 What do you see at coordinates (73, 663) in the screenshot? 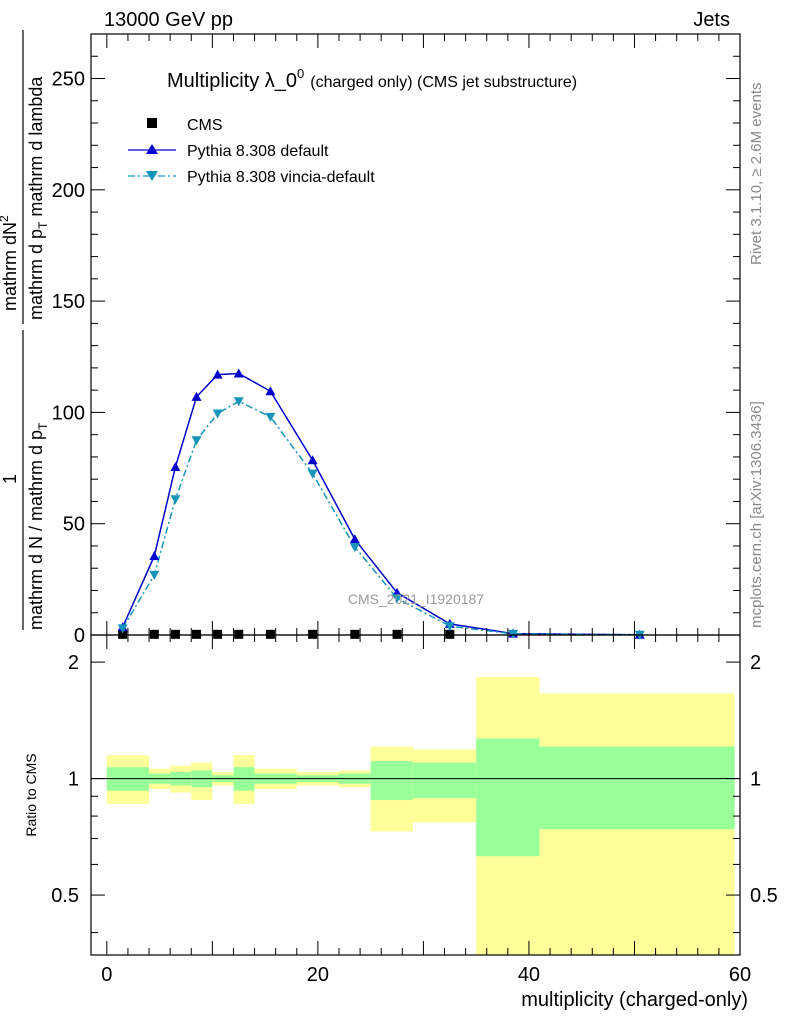
I see `ratio-y-tick-label: 2` at bounding box center [73, 663].